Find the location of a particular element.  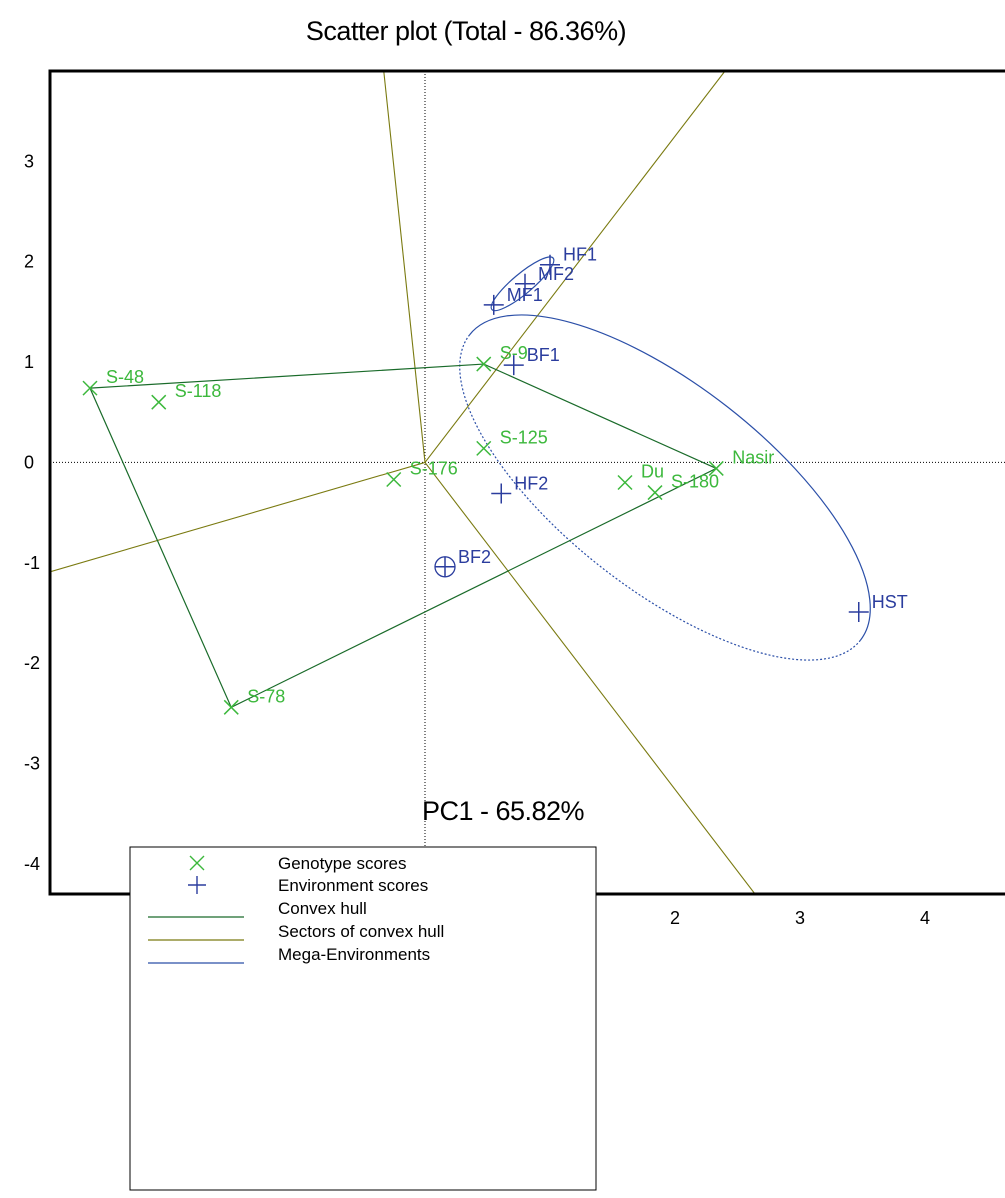

genotype-label: S-118 is located at coordinates (198, 391).